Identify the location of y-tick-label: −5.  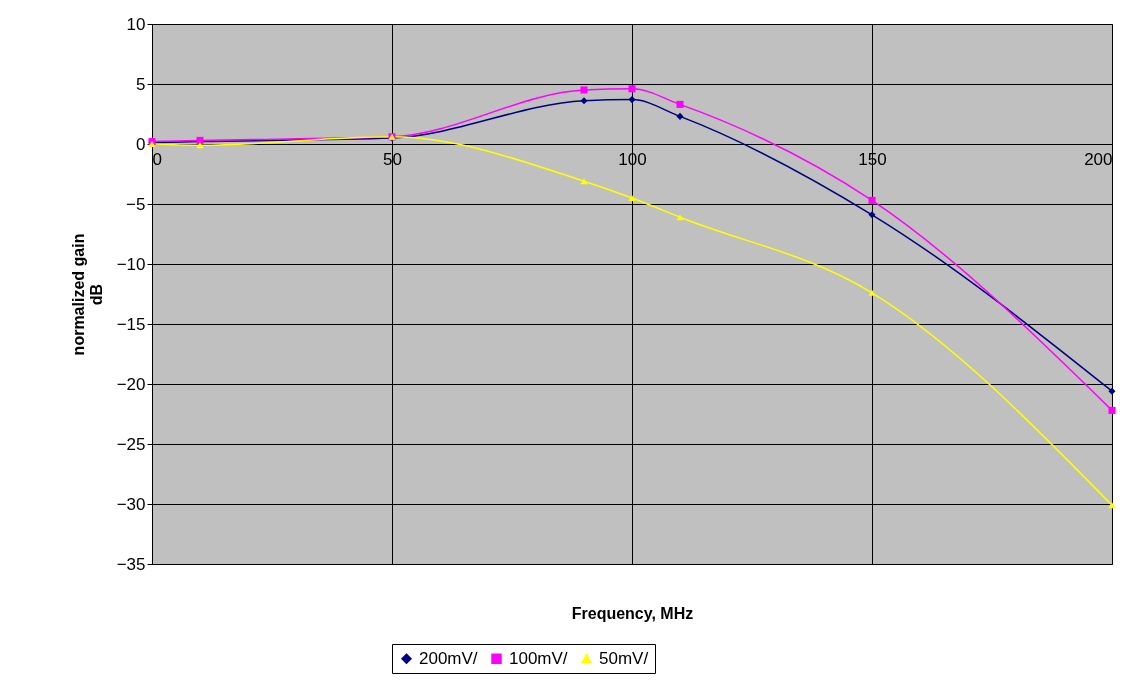
(136, 204).